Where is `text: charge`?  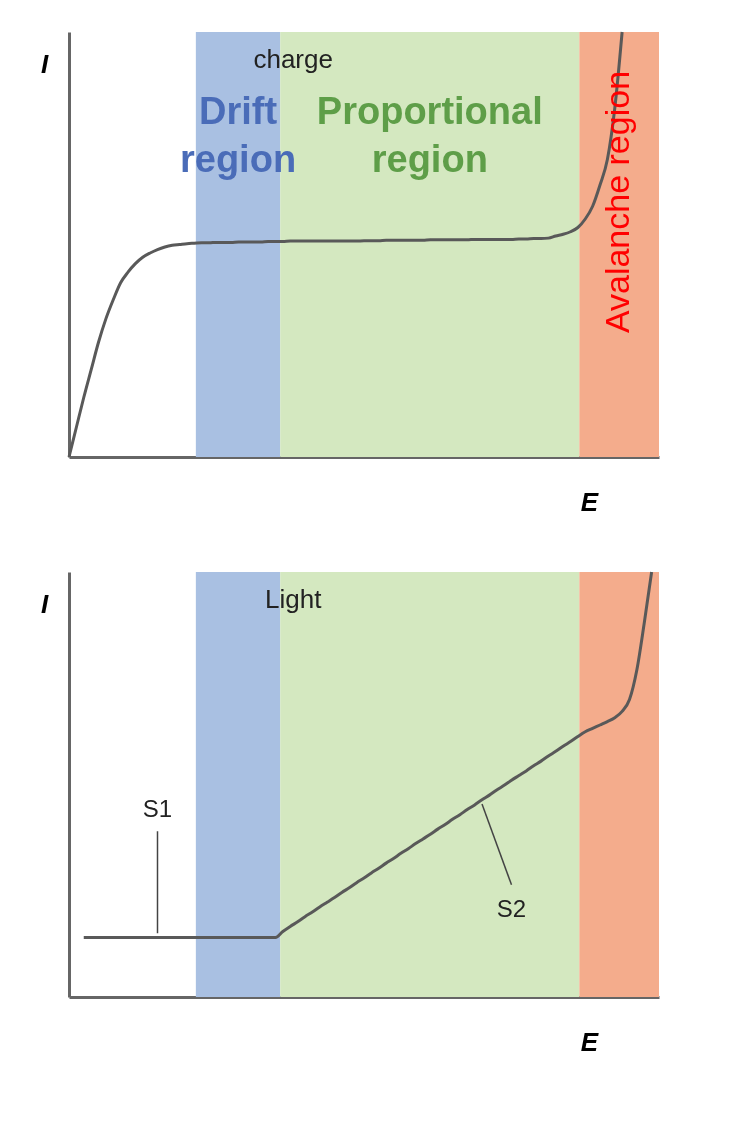
text: charge is located at coordinates (293, 59).